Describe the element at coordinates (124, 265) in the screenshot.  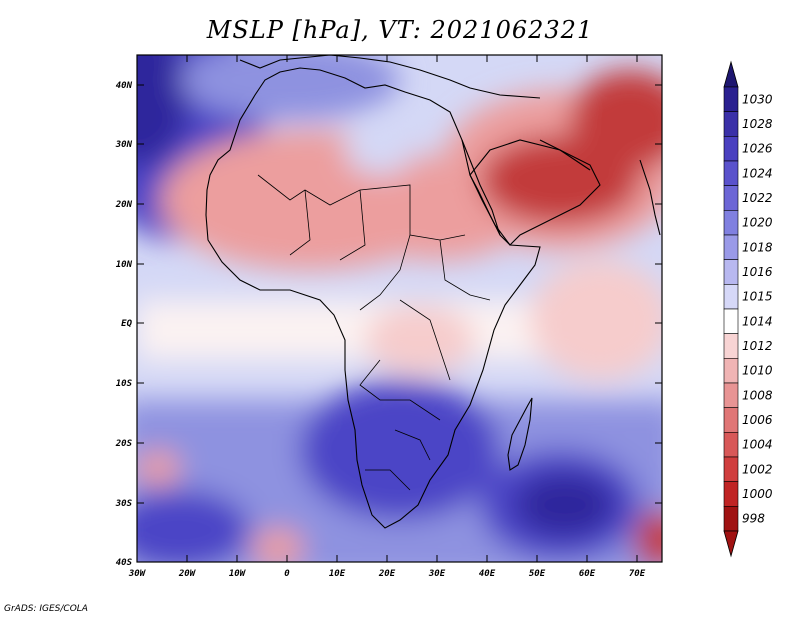
I see `lat-tick-label: 10N` at that location.